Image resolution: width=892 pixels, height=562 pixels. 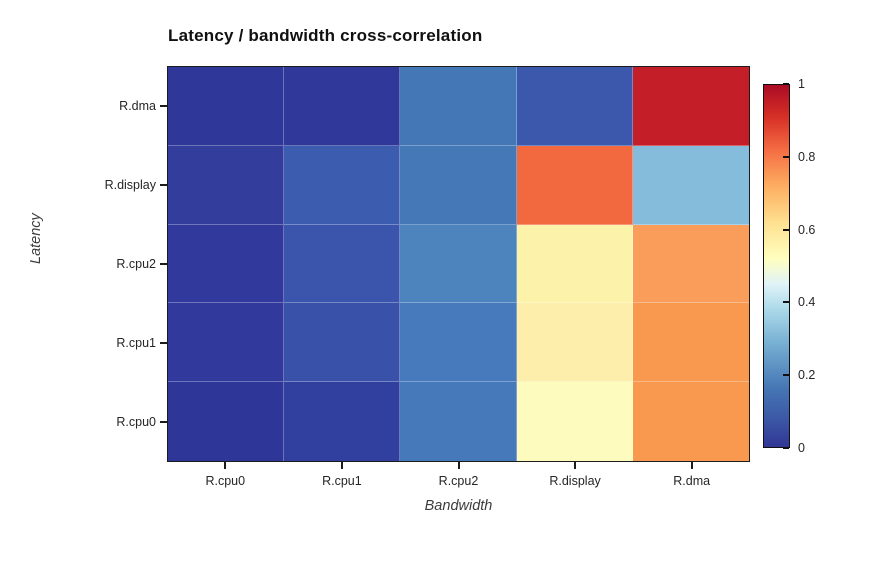 I want to click on y-tick-label: R.cpu0, so click(x=136, y=422).